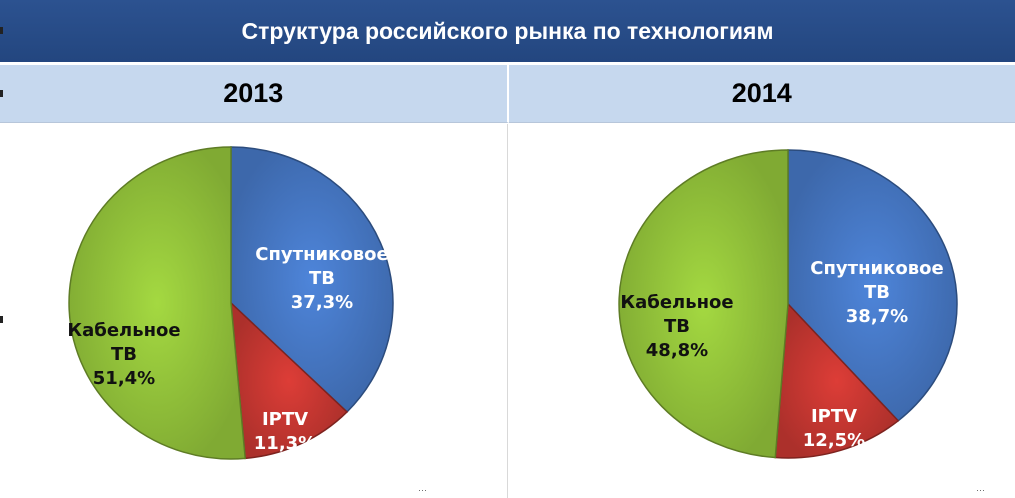 This screenshot has height=498, width=1015. I want to click on slice-label-line: 38,7%, so click(877, 316).